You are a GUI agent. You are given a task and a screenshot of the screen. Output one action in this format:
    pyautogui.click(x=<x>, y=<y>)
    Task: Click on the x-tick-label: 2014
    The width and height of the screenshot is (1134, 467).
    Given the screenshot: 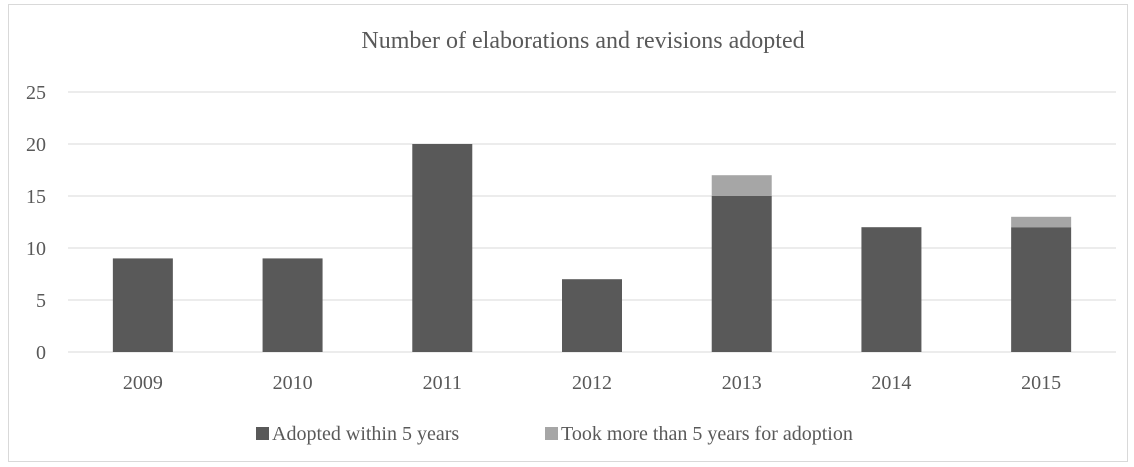 What is the action you would take?
    pyautogui.click(x=891, y=383)
    